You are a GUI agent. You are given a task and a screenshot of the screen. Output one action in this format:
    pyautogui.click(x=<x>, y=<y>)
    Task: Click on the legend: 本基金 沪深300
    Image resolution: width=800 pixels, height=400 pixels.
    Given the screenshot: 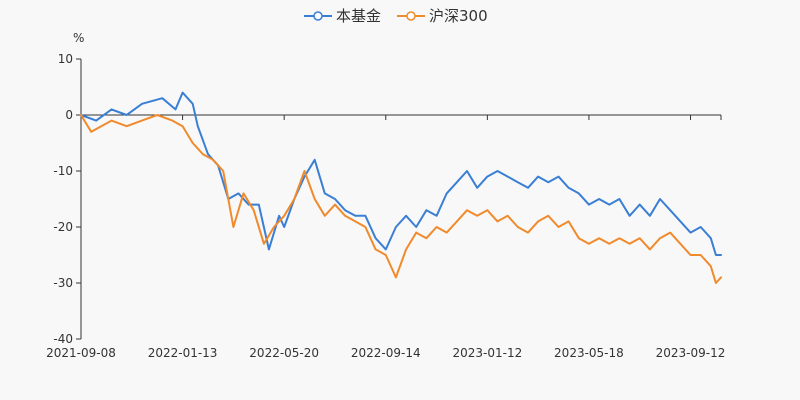 What is the action you would take?
    pyautogui.click(x=396, y=16)
    